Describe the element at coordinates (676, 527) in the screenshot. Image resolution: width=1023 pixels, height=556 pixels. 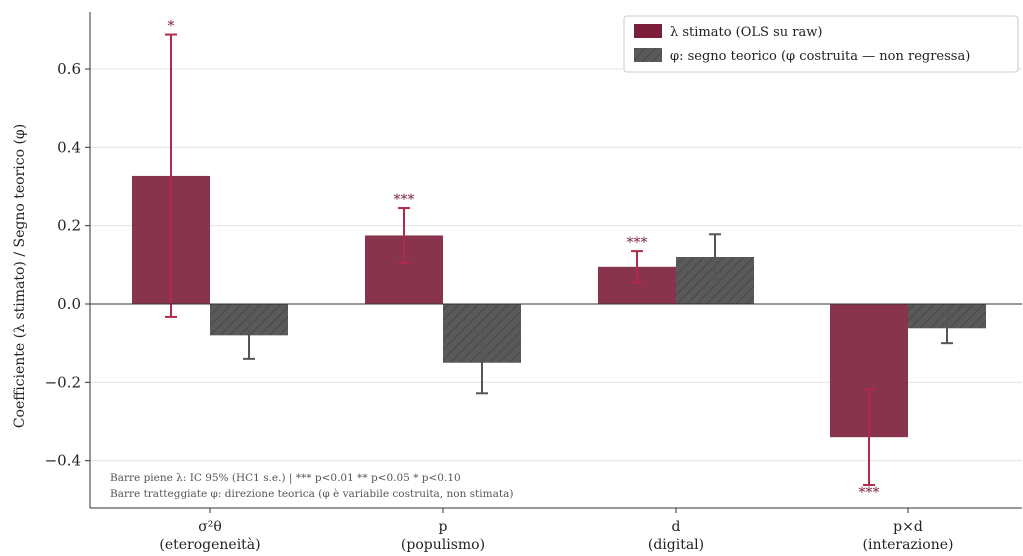
I see `x-tick-label-symbol: d` at that location.